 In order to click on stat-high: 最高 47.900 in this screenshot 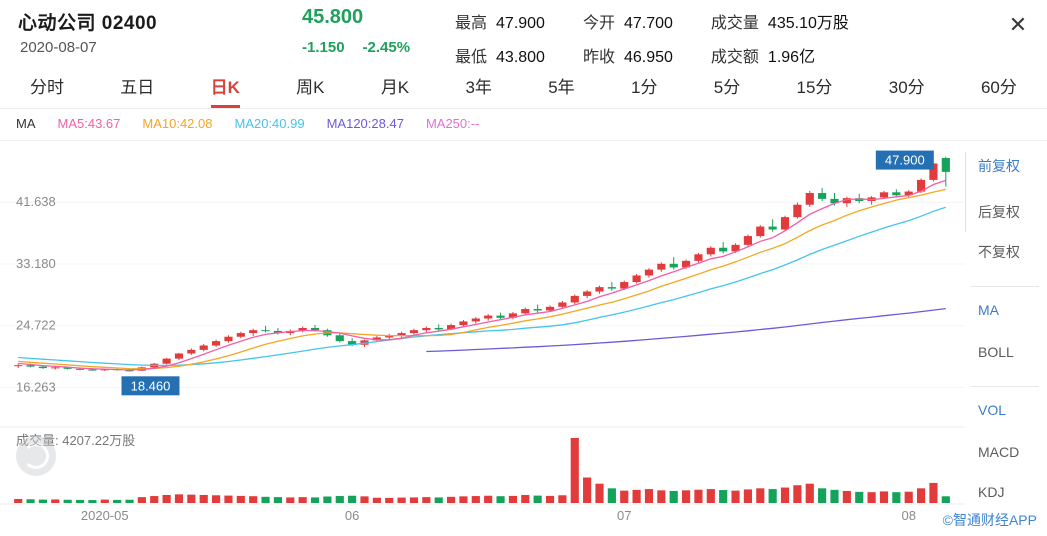, I will do `click(500, 23)`.